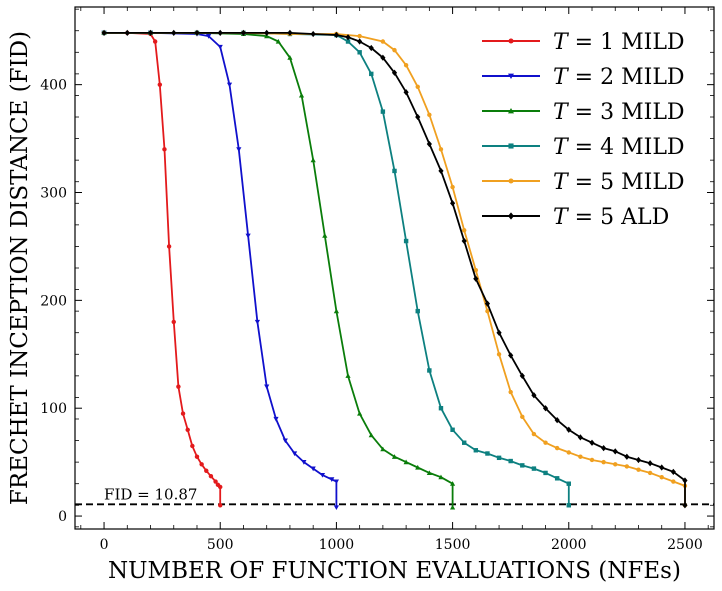 This screenshot has height=591, width=722. What do you see at coordinates (626, 42) in the screenshot?
I see `legend-rest: = 1 MILD` at bounding box center [626, 42].